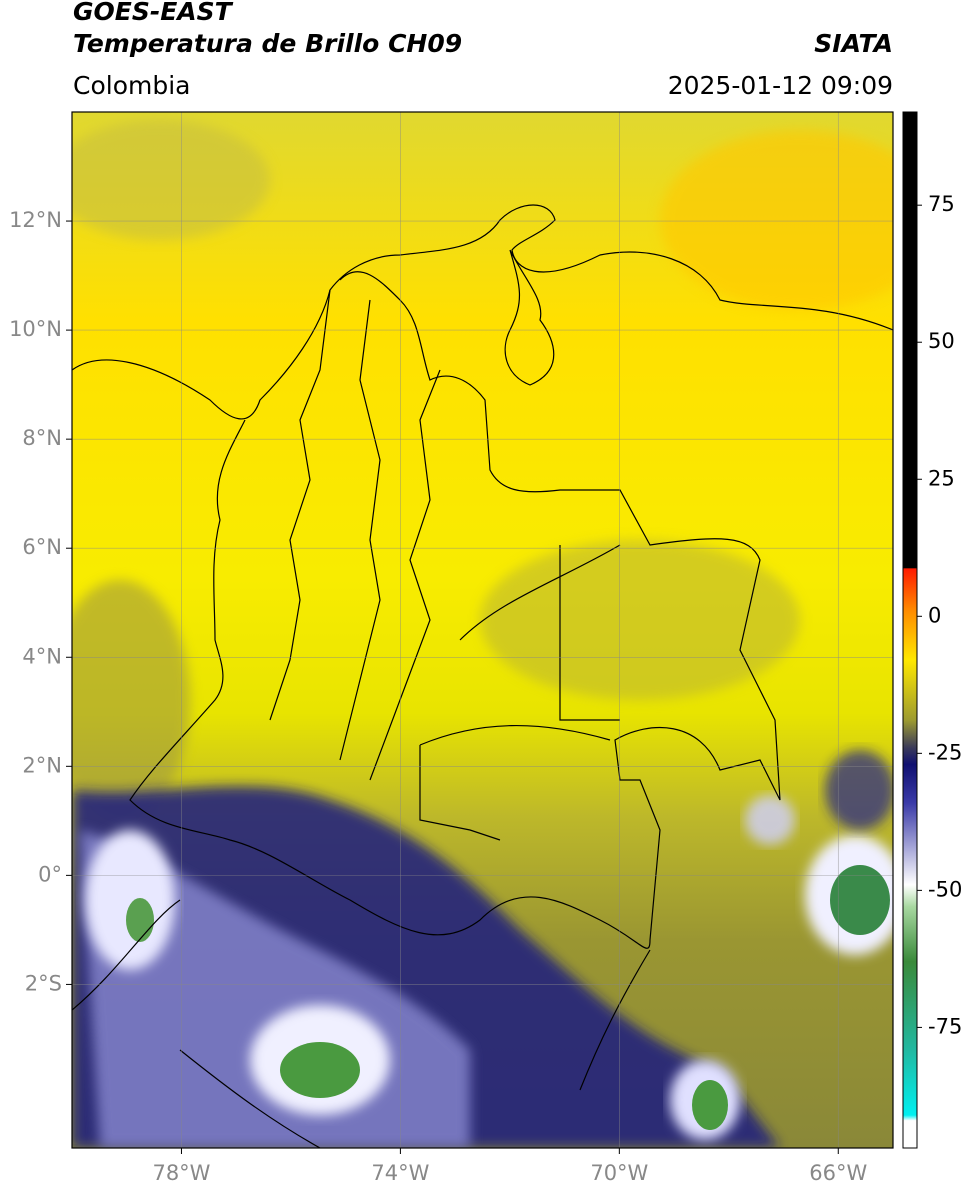 This screenshot has width=966, height=1194. I want to click on datetime: 2025-01-12 09:09, so click(780, 85).